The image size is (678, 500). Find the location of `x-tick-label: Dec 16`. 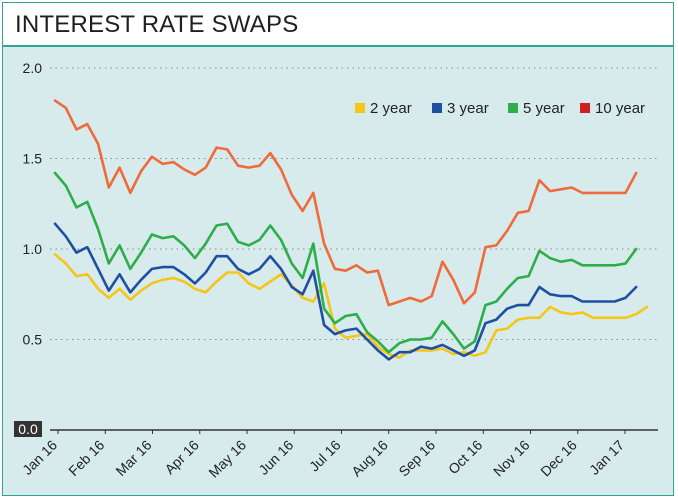

x-tick-label: Dec 16 is located at coordinates (558, 458).